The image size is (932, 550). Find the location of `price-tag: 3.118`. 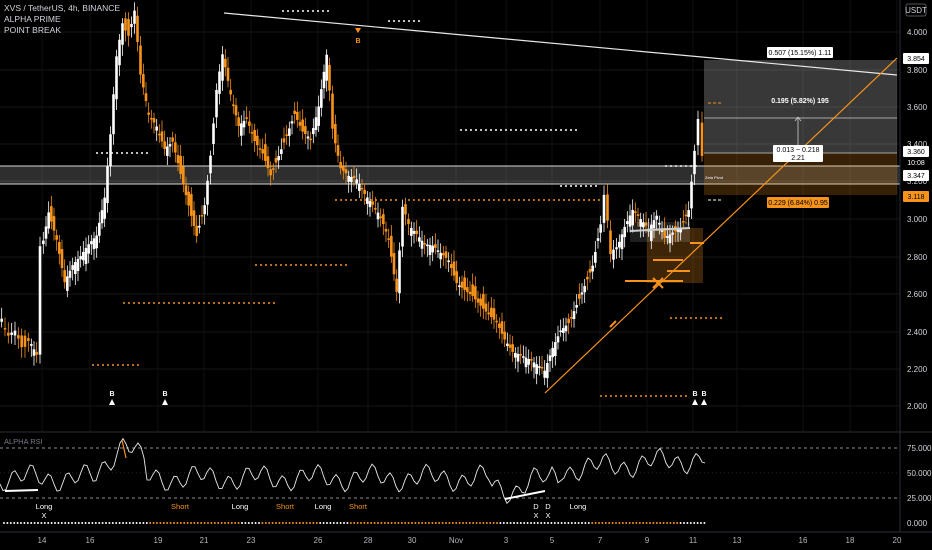

price-tag: 3.118 is located at coordinates (916, 197).